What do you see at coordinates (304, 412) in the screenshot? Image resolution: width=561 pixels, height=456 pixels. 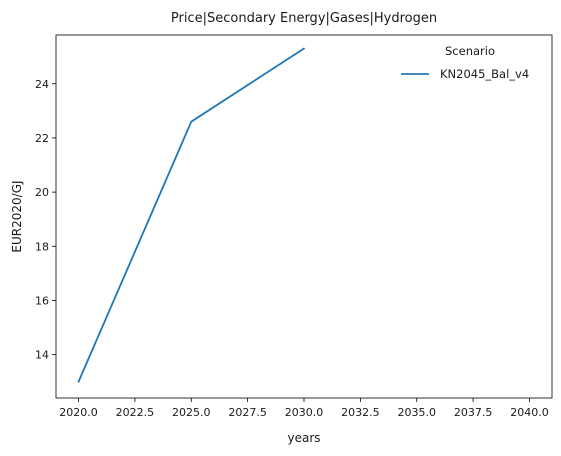 I see `x-tick-label: 2030.0` at bounding box center [304, 412].